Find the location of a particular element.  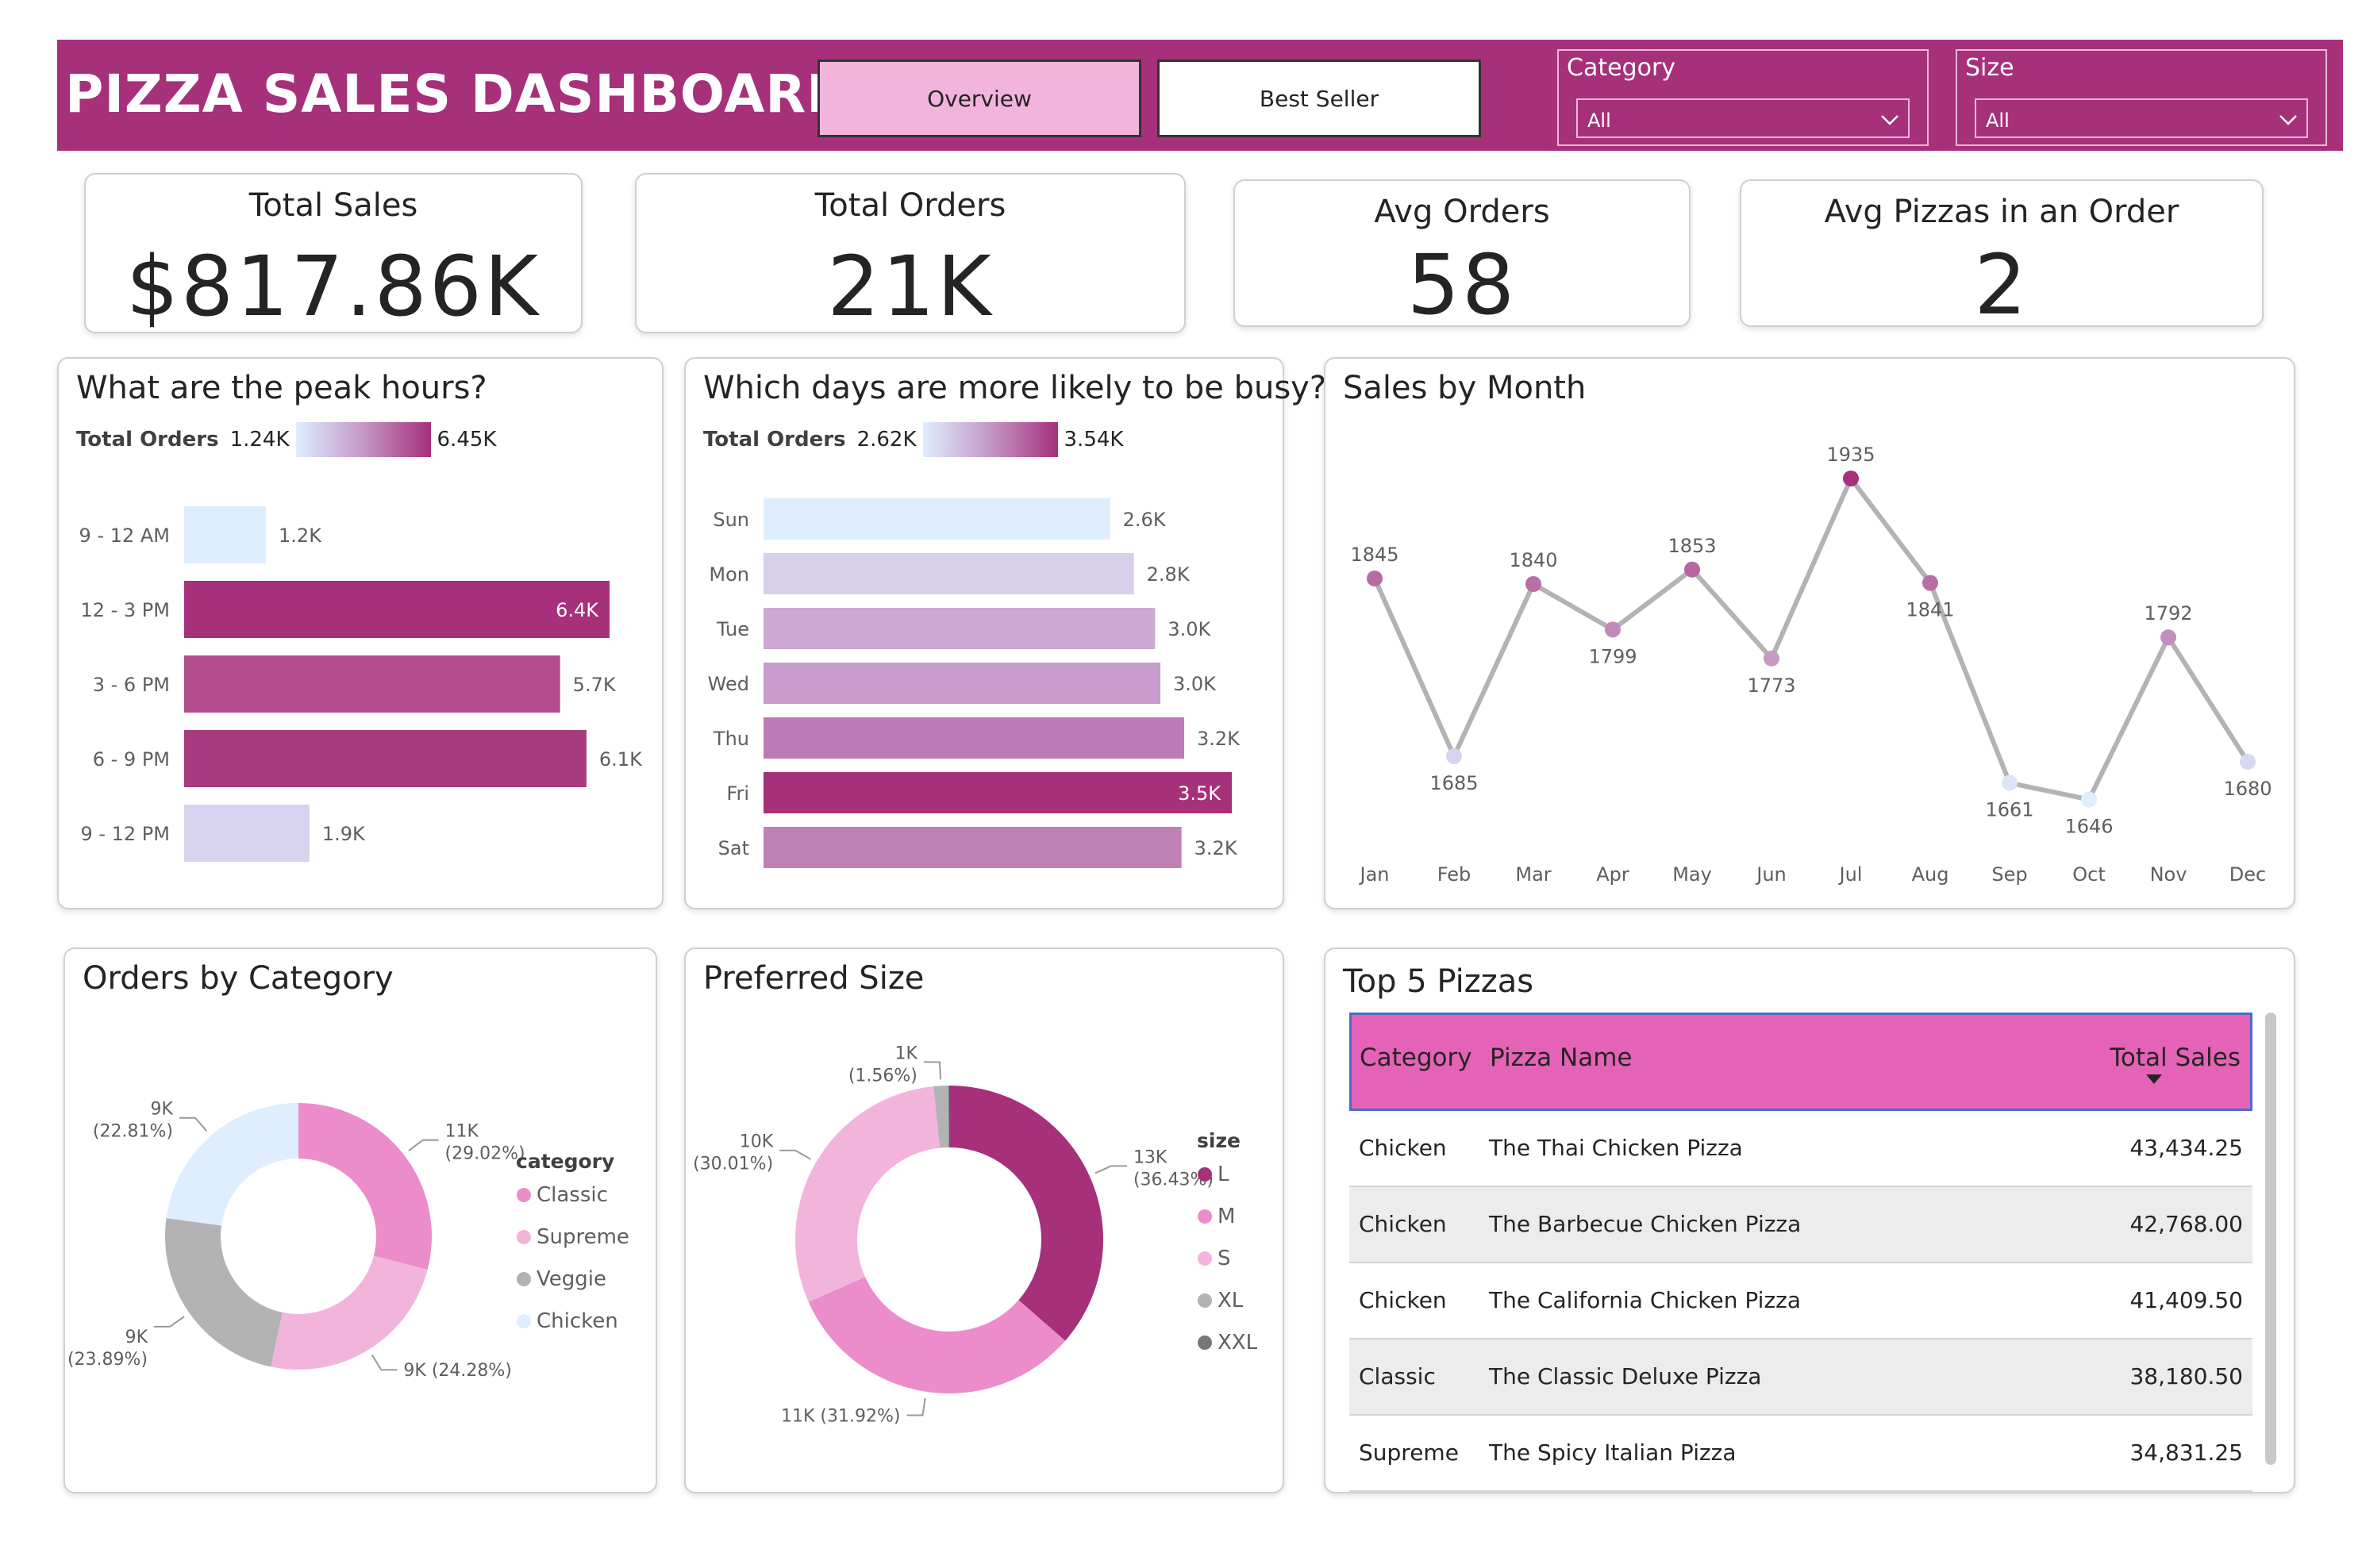

legend-item: S is located at coordinates (1224, 1258).